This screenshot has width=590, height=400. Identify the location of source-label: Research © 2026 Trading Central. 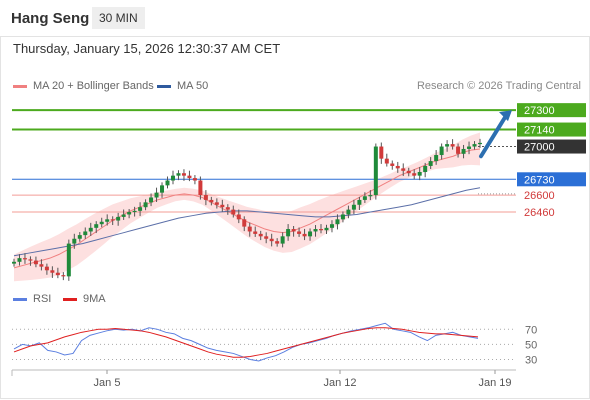
(498, 86).